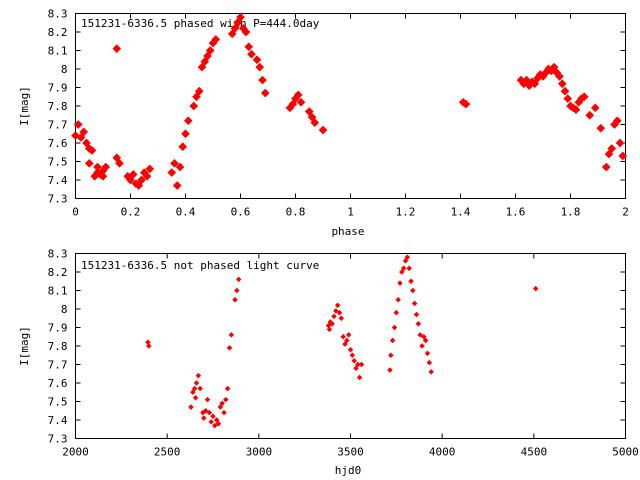 This screenshot has width=640, height=480. Describe the element at coordinates (534, 452) in the screenshot. I see `x-tick-label: 4500` at that location.